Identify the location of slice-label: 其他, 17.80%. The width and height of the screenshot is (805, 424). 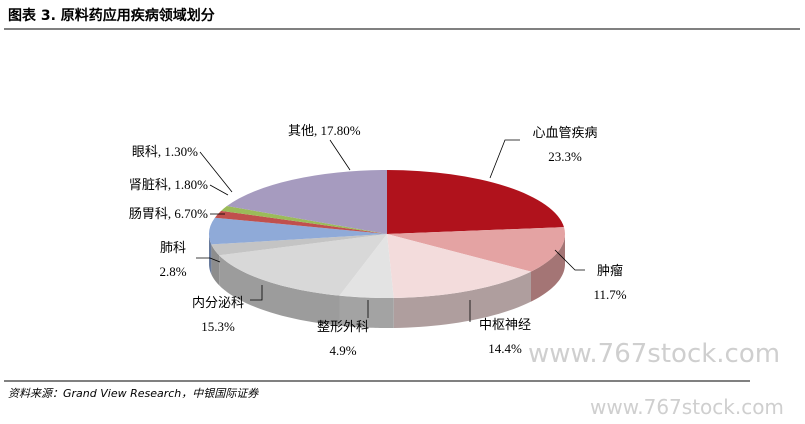
(324, 130).